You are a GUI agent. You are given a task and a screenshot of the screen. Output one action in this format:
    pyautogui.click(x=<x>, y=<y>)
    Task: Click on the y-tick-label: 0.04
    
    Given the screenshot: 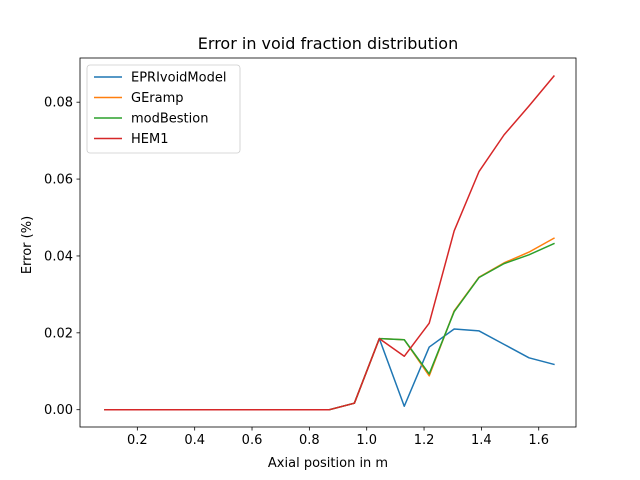 What is the action you would take?
    pyautogui.click(x=58, y=256)
    